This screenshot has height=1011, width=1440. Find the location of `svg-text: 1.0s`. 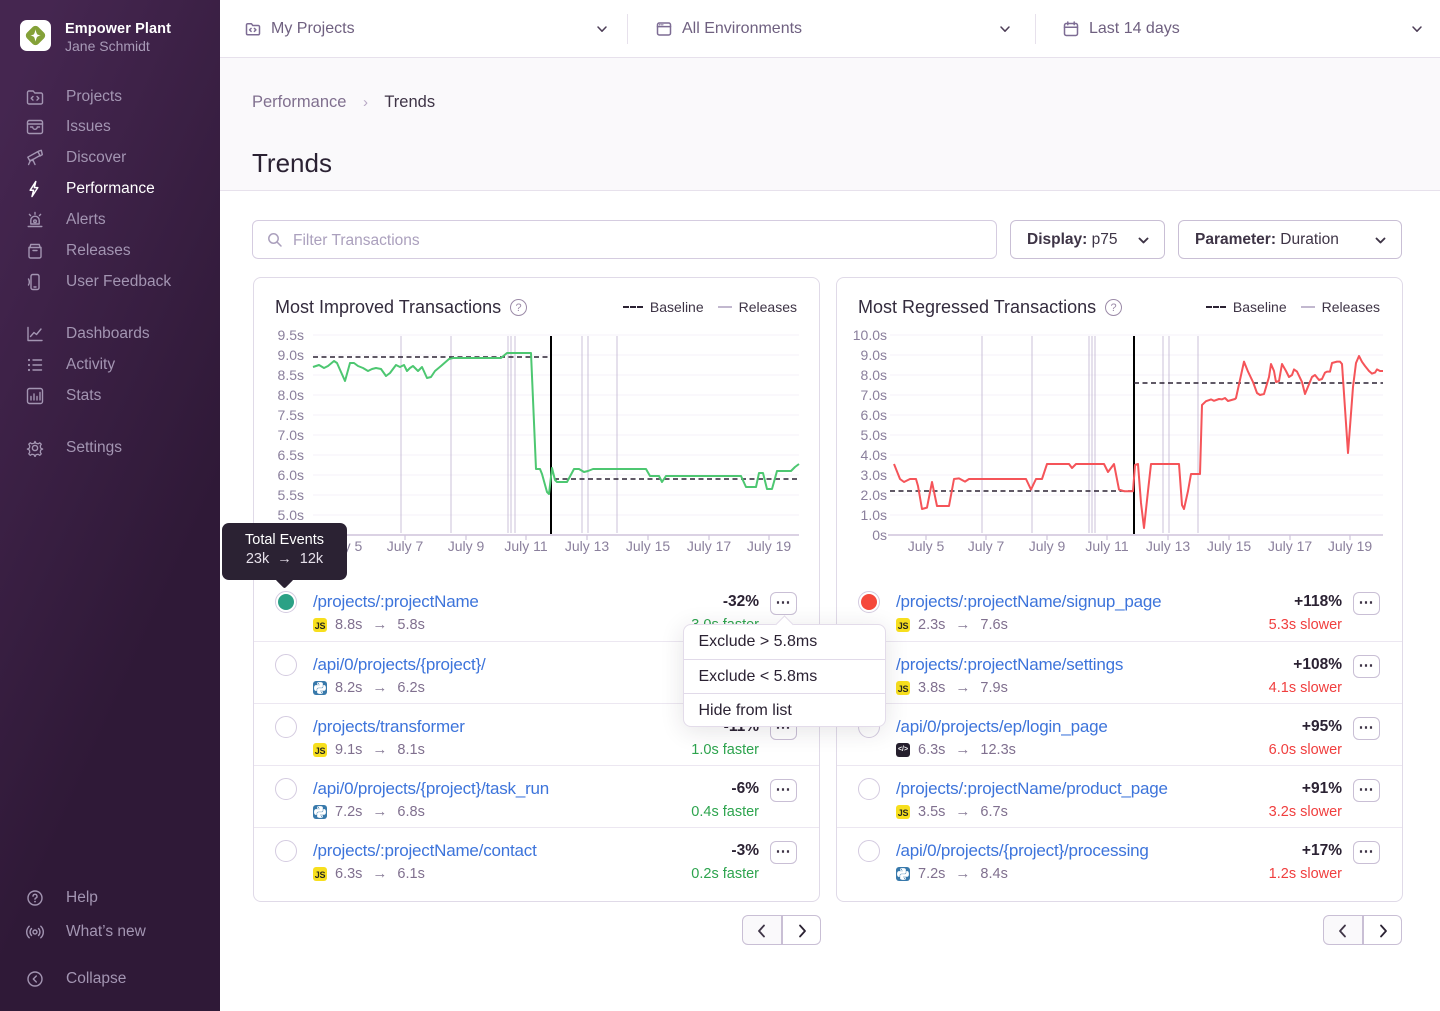

svg-text: 1.0s is located at coordinates (874, 515).